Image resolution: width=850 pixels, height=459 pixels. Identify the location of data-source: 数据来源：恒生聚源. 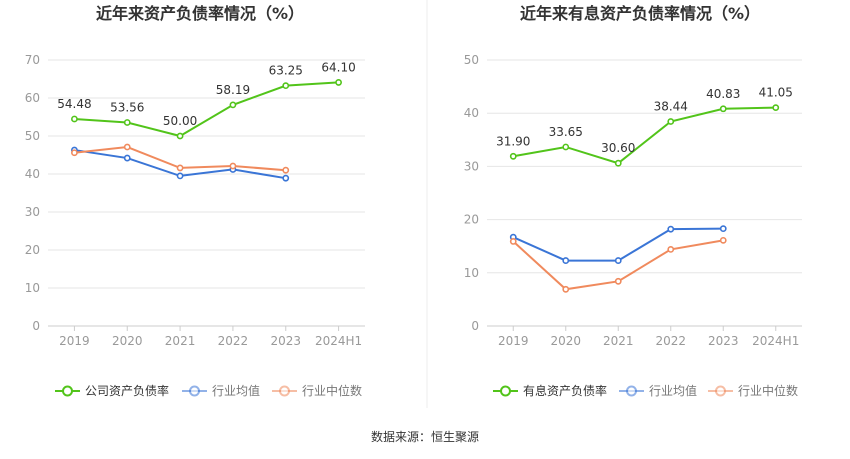
(424, 437).